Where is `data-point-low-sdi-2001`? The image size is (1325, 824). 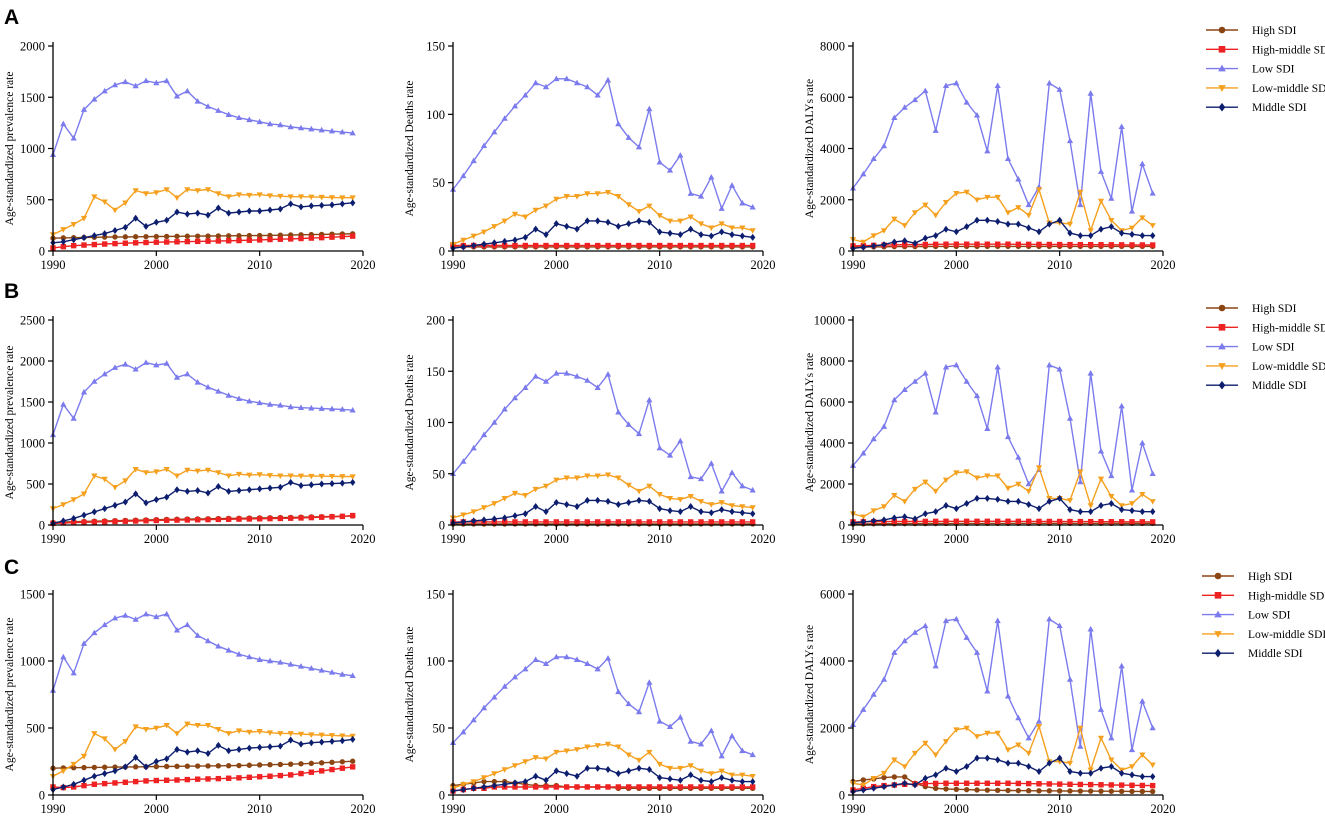 data-point-low-sdi-2001 is located at coordinates (166, 613).